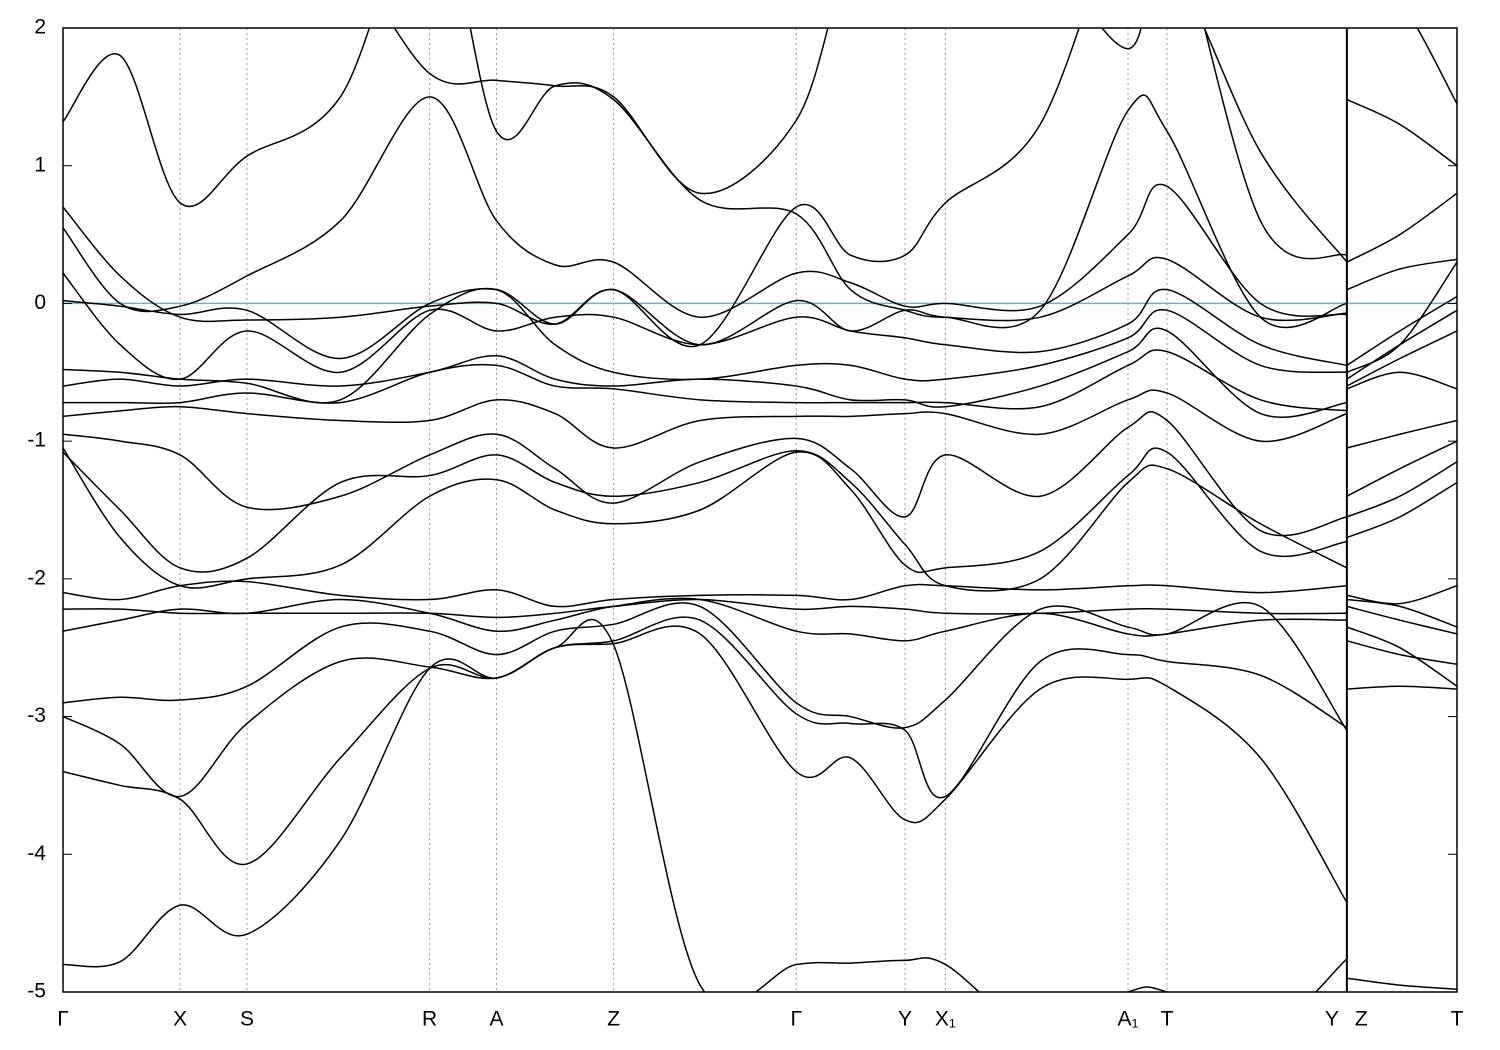 Image resolution: width=1500 pixels, height=1050 pixels. What do you see at coordinates (36, 991) in the screenshot?
I see `y-tick-label: -5` at bounding box center [36, 991].